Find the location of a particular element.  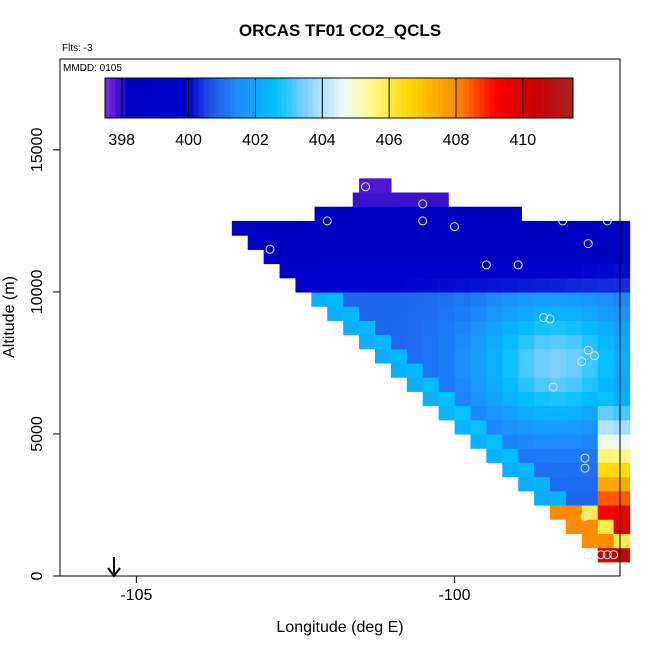

x-axis: -105 -100 is located at coordinates (295, 590).